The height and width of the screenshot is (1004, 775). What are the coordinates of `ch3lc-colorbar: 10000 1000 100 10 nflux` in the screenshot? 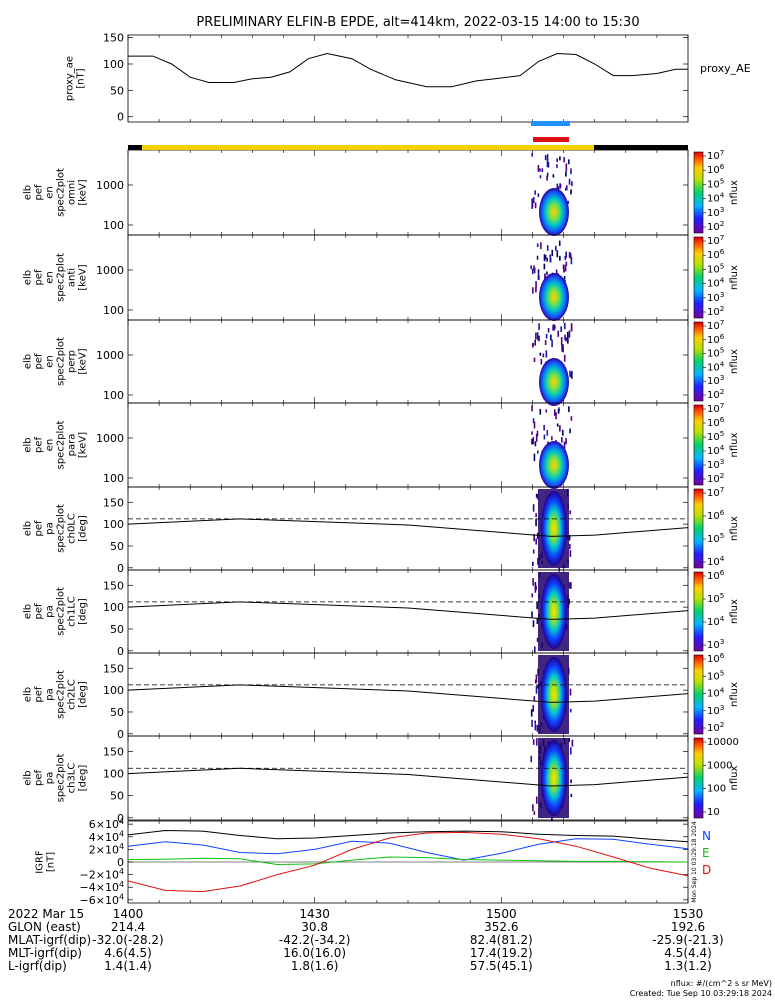 It's located at (716, 778).